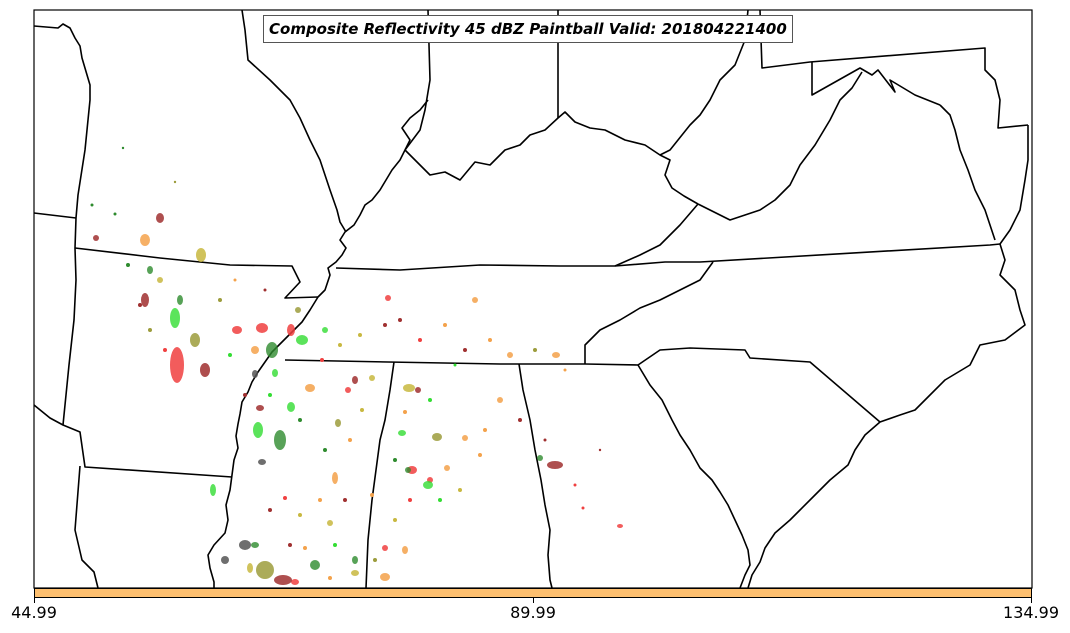 The height and width of the screenshot is (633, 1070). What do you see at coordinates (34, 600) in the screenshot?
I see `colorbar-tick-min` at bounding box center [34, 600].